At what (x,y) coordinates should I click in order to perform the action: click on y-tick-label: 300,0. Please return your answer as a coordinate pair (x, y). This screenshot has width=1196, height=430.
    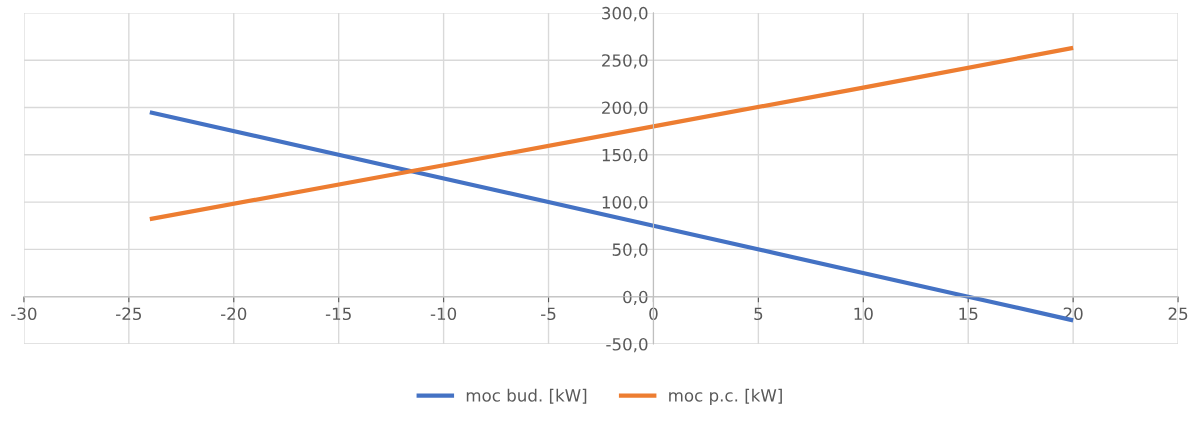
    Looking at the image, I should click on (625, 14).